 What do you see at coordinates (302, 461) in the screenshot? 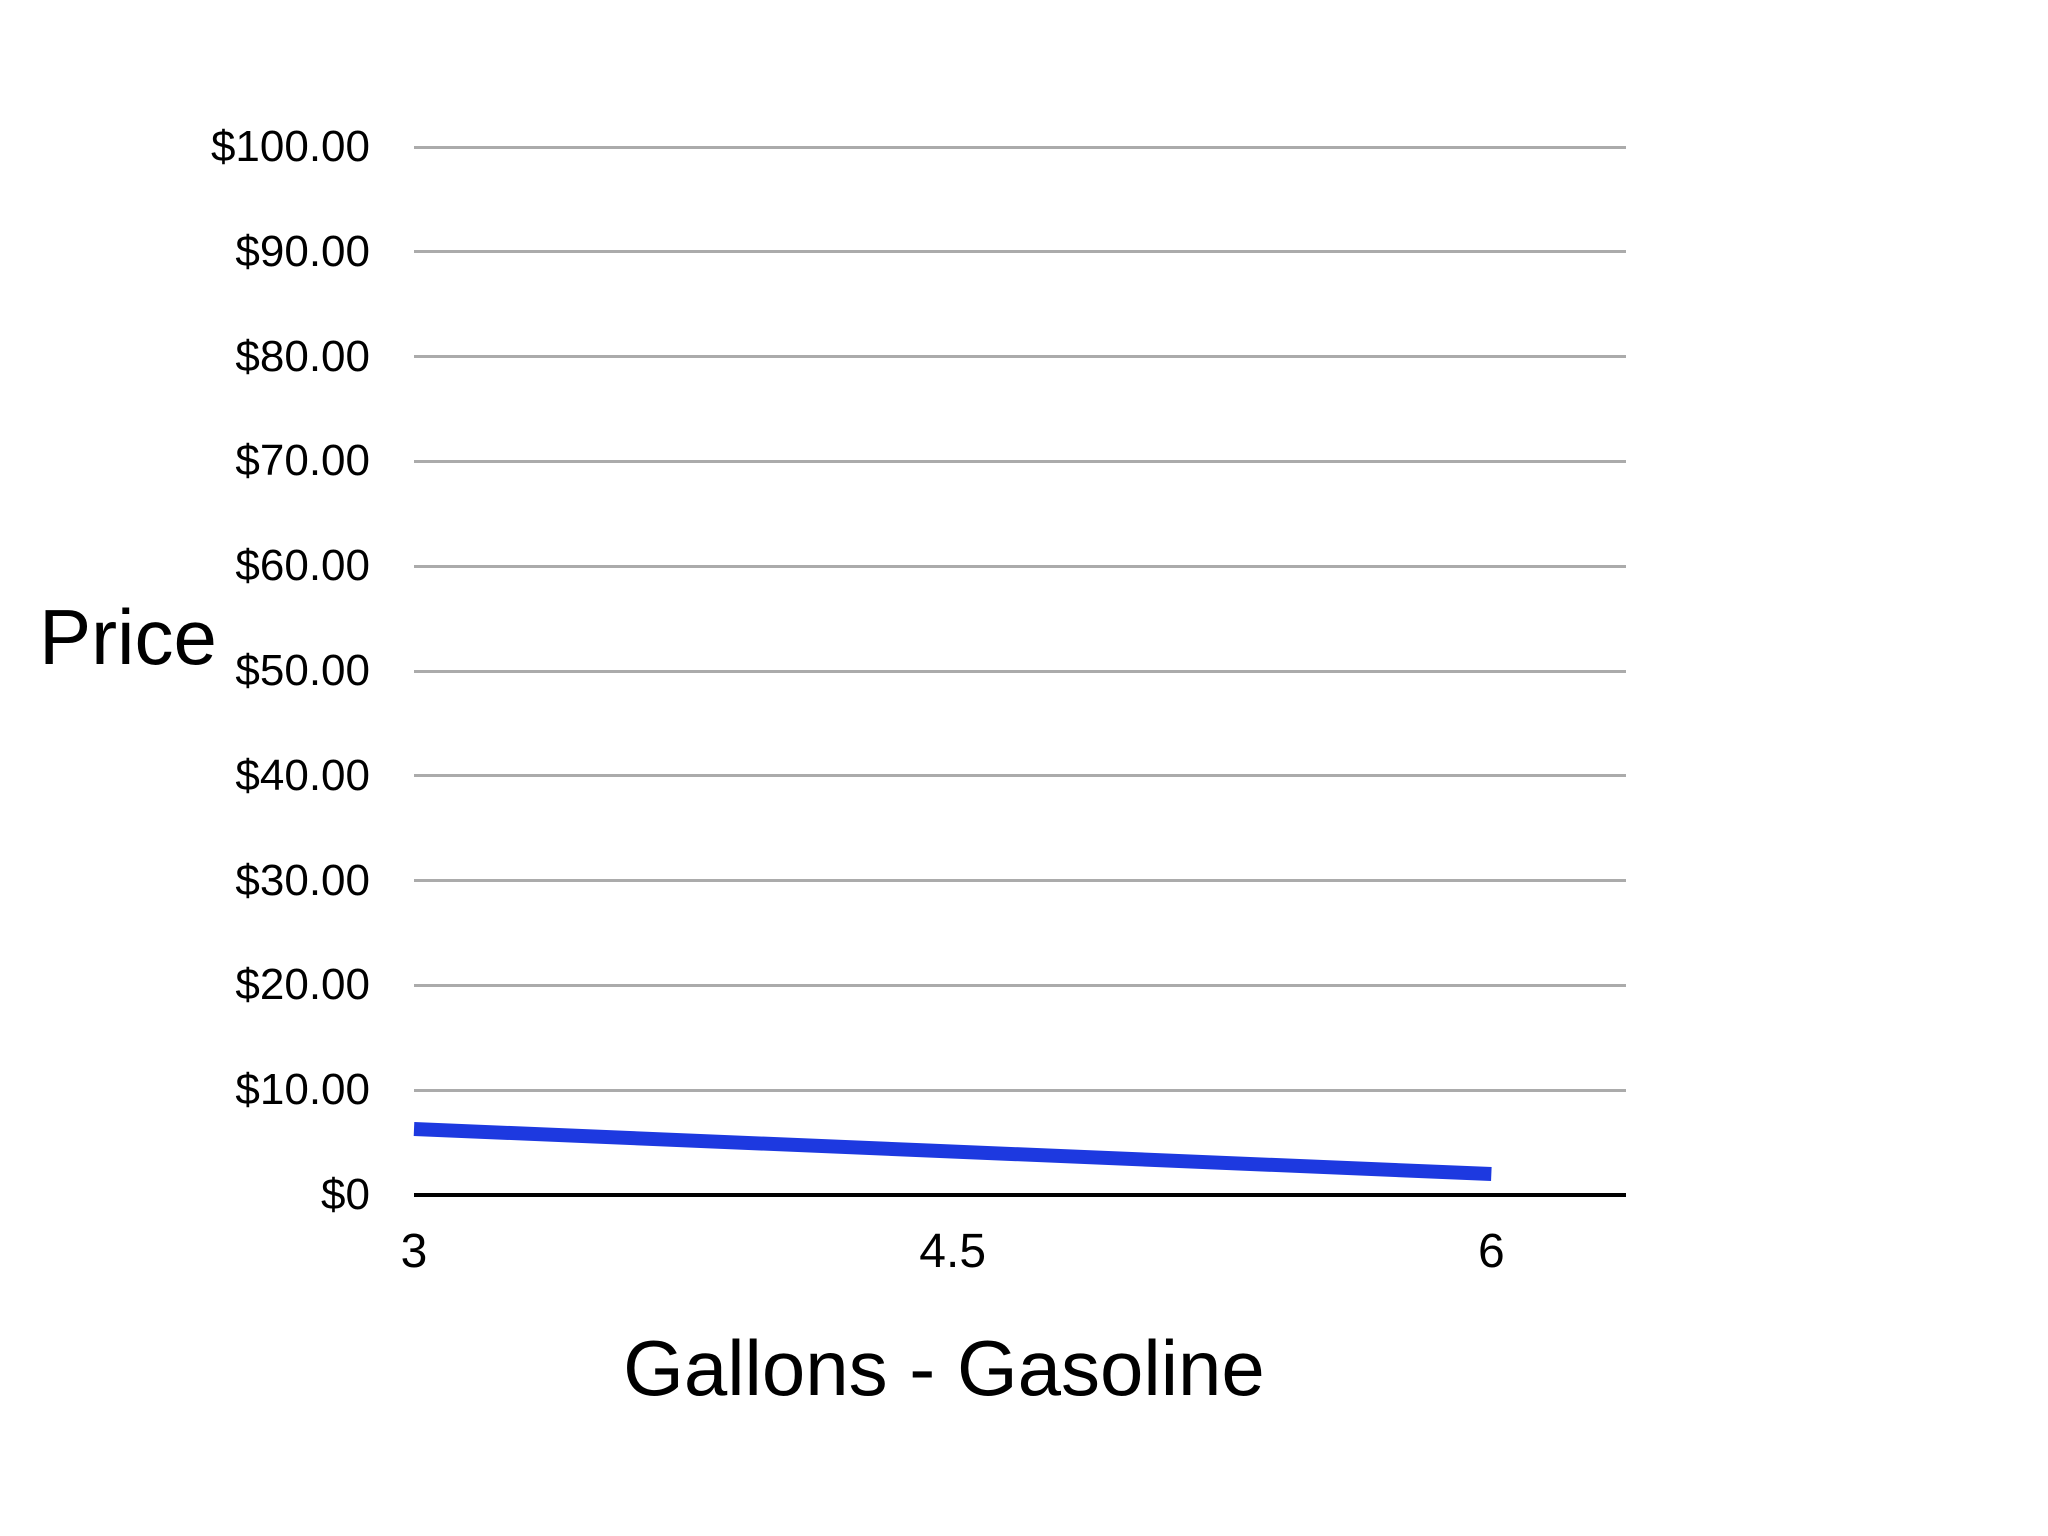
I see `y-tick-label: $70.00` at bounding box center [302, 461].